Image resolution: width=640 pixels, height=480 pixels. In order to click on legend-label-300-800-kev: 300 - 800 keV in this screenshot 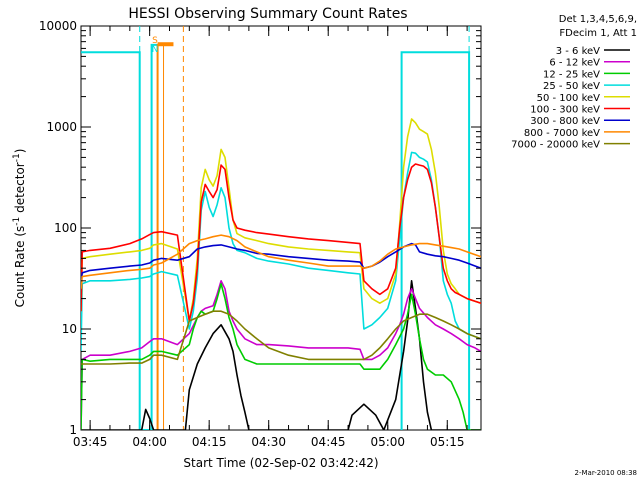, I will do `click(565, 121)`.